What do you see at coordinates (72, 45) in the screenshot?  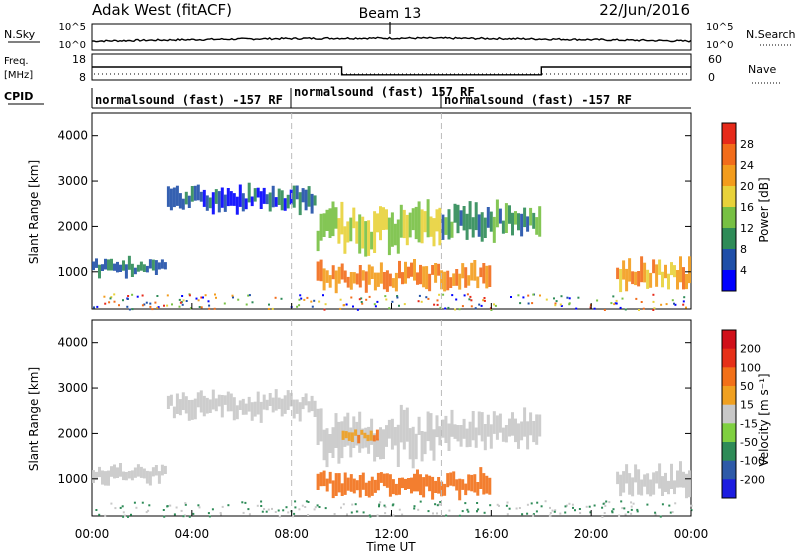 I see `sky-tick-low: 10^0` at bounding box center [72, 45].